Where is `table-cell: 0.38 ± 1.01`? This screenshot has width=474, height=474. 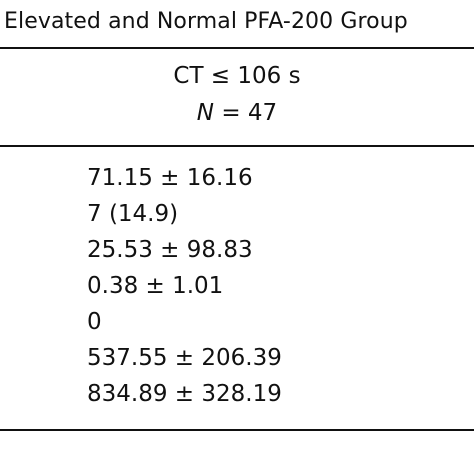 table-cell: 0.38 ± 1.01 is located at coordinates (155, 286).